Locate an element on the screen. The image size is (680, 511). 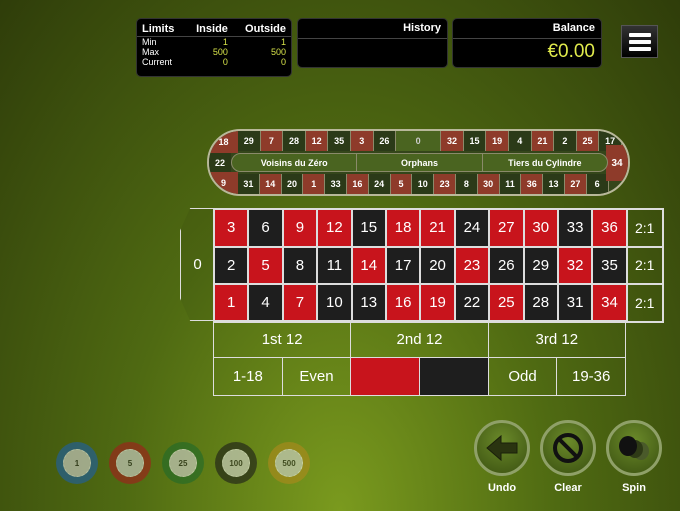
number-cell: 36 is located at coordinates (609, 228).